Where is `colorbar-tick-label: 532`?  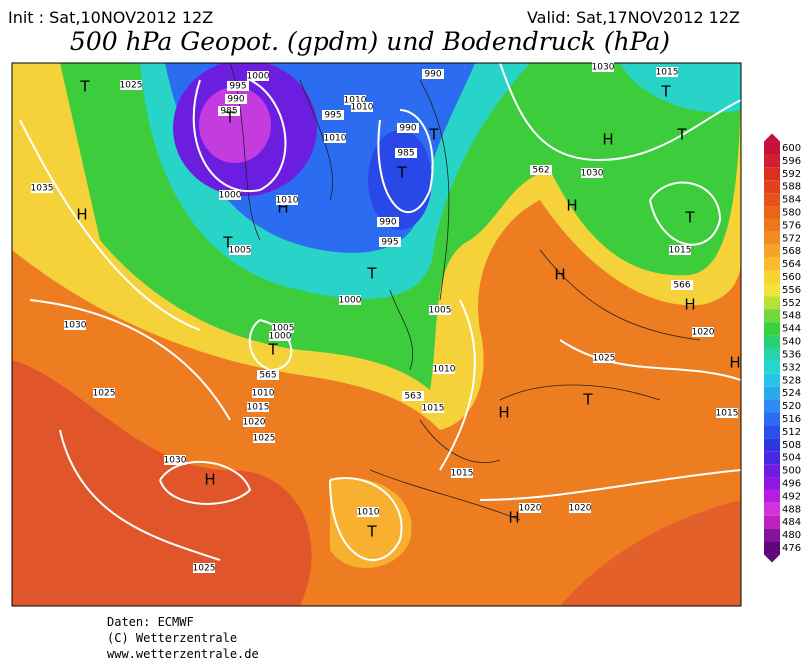 colorbar-tick-label: 532 is located at coordinates (791, 367).